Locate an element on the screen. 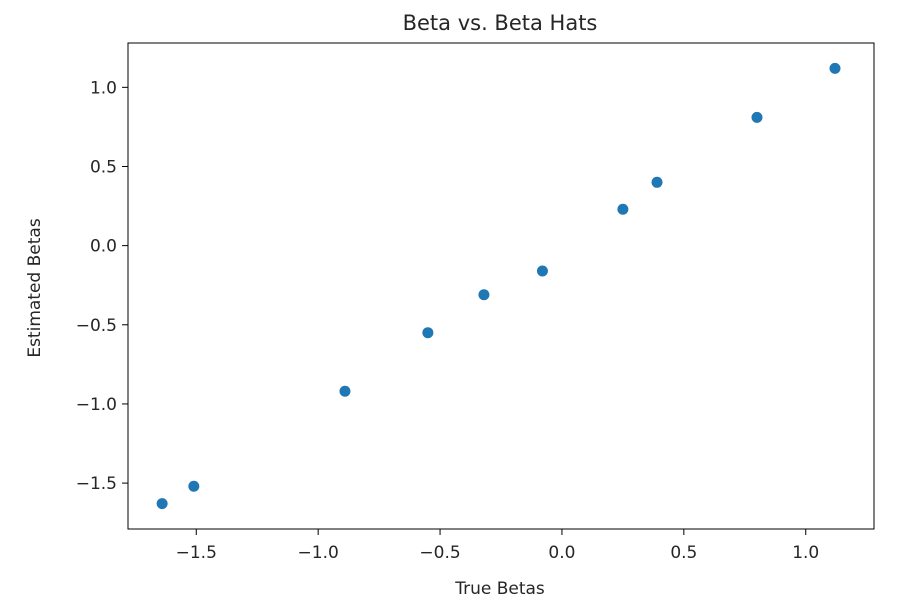  y-tick-label: −0.5 is located at coordinates (96, 326).